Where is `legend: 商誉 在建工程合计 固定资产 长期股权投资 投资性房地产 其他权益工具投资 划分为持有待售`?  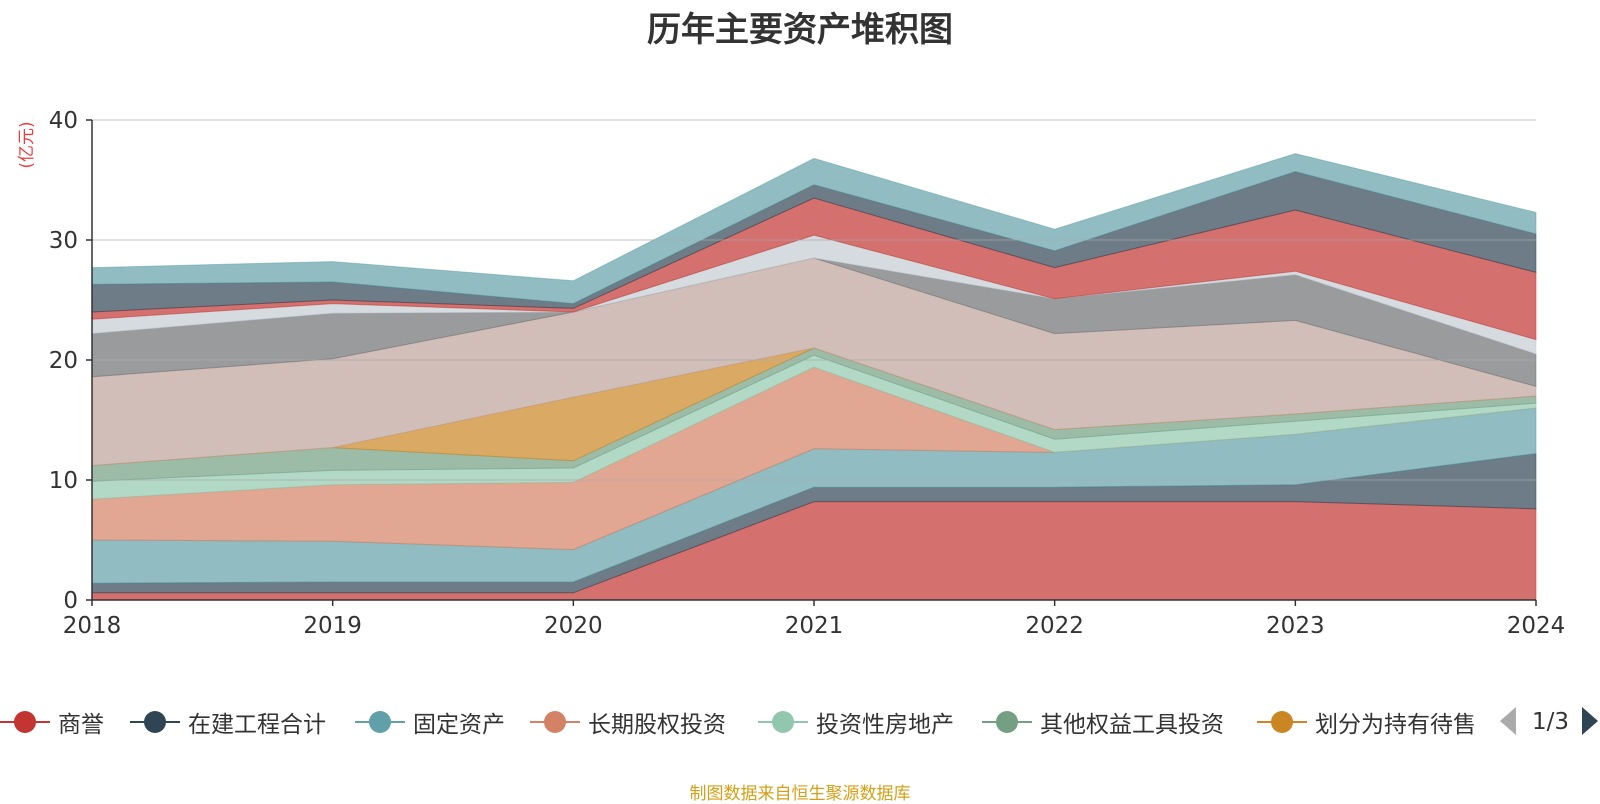 legend: 商誉 在建工程合计 固定资产 长期股权投资 投资性房地产 其他权益工具投资 划分为持有待售 is located at coordinates (800, 722).